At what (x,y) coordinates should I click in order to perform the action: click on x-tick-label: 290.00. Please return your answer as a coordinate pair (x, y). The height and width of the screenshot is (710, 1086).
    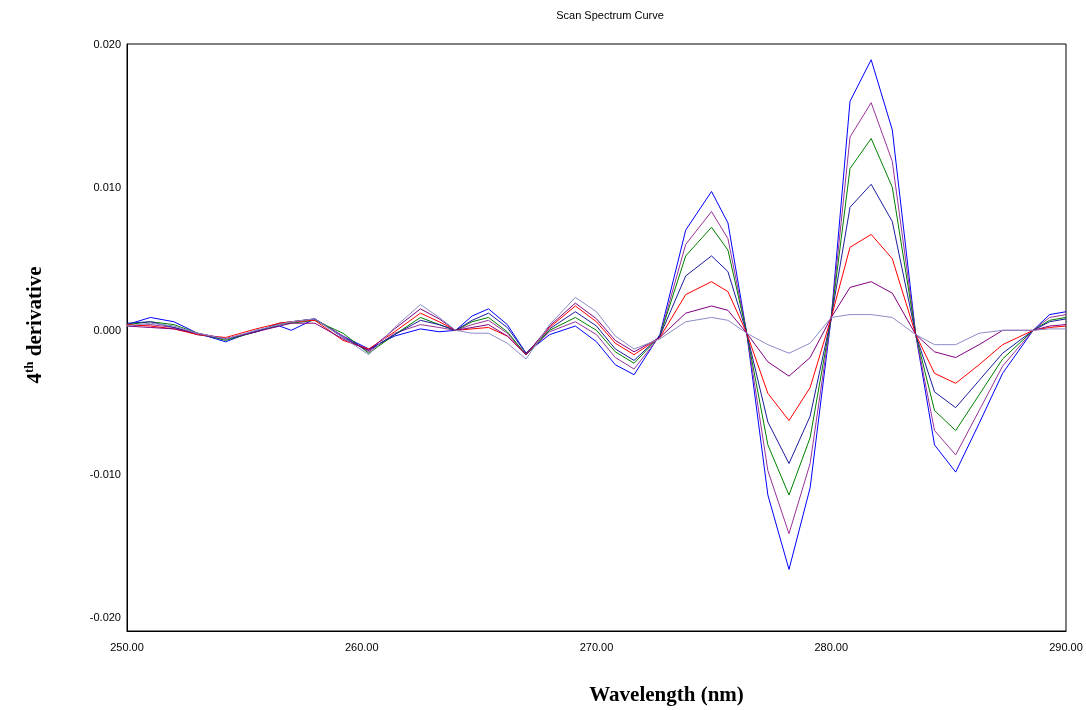
    Looking at the image, I should click on (1066, 646).